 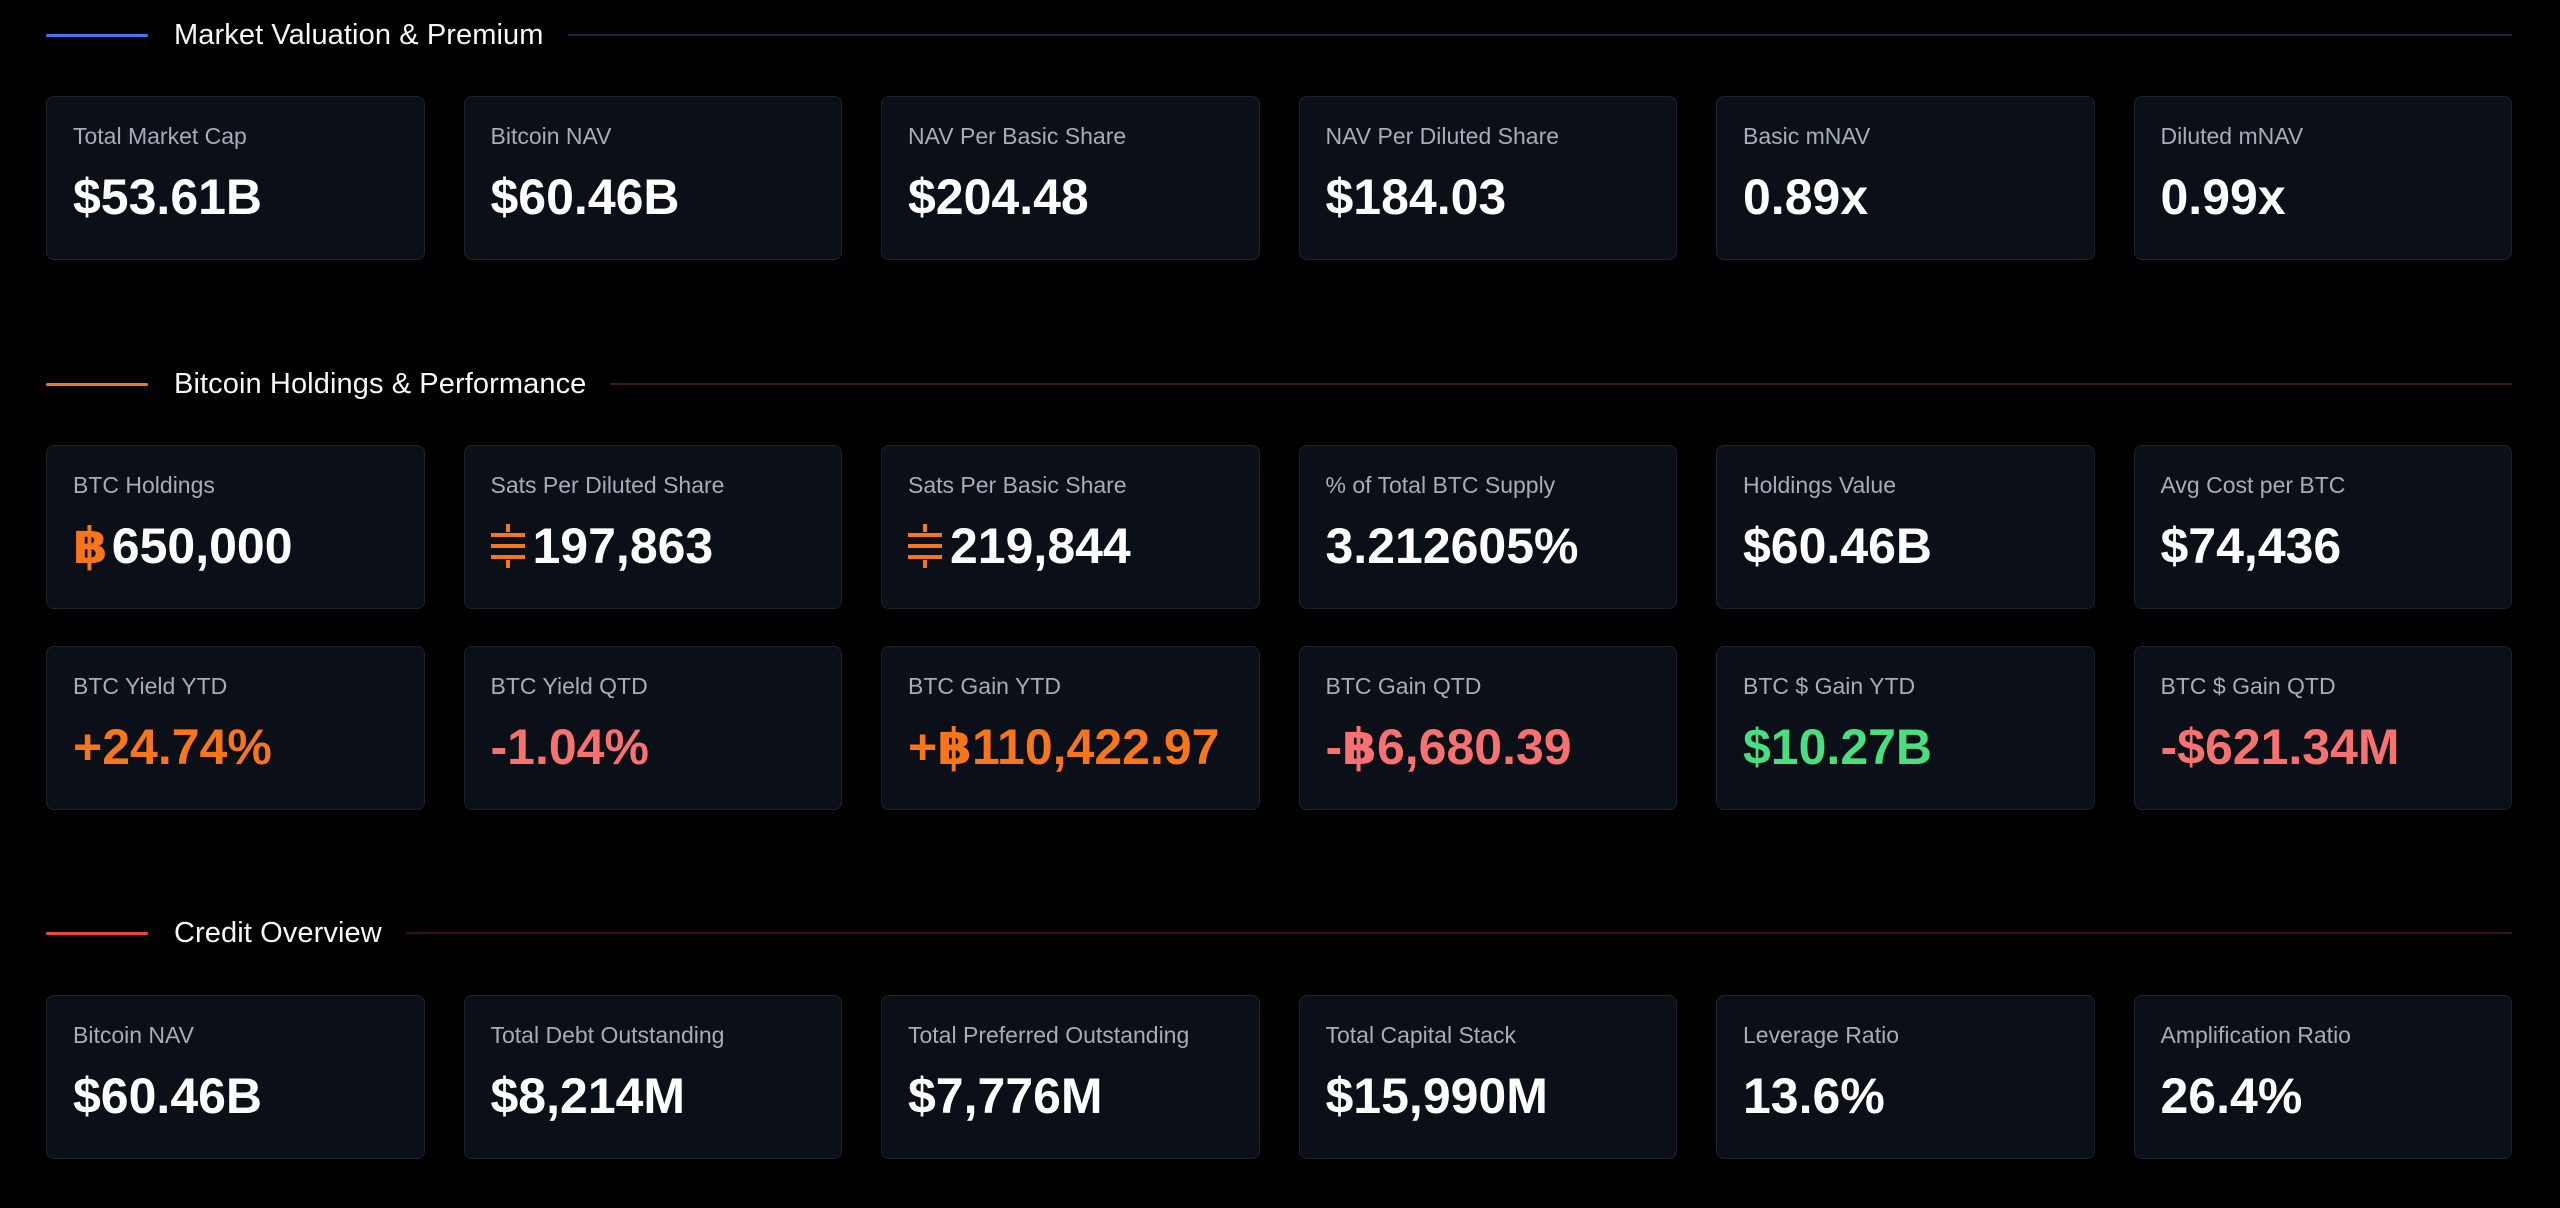 I want to click on metric-value: -฿6,680.39, so click(x=1448, y=747).